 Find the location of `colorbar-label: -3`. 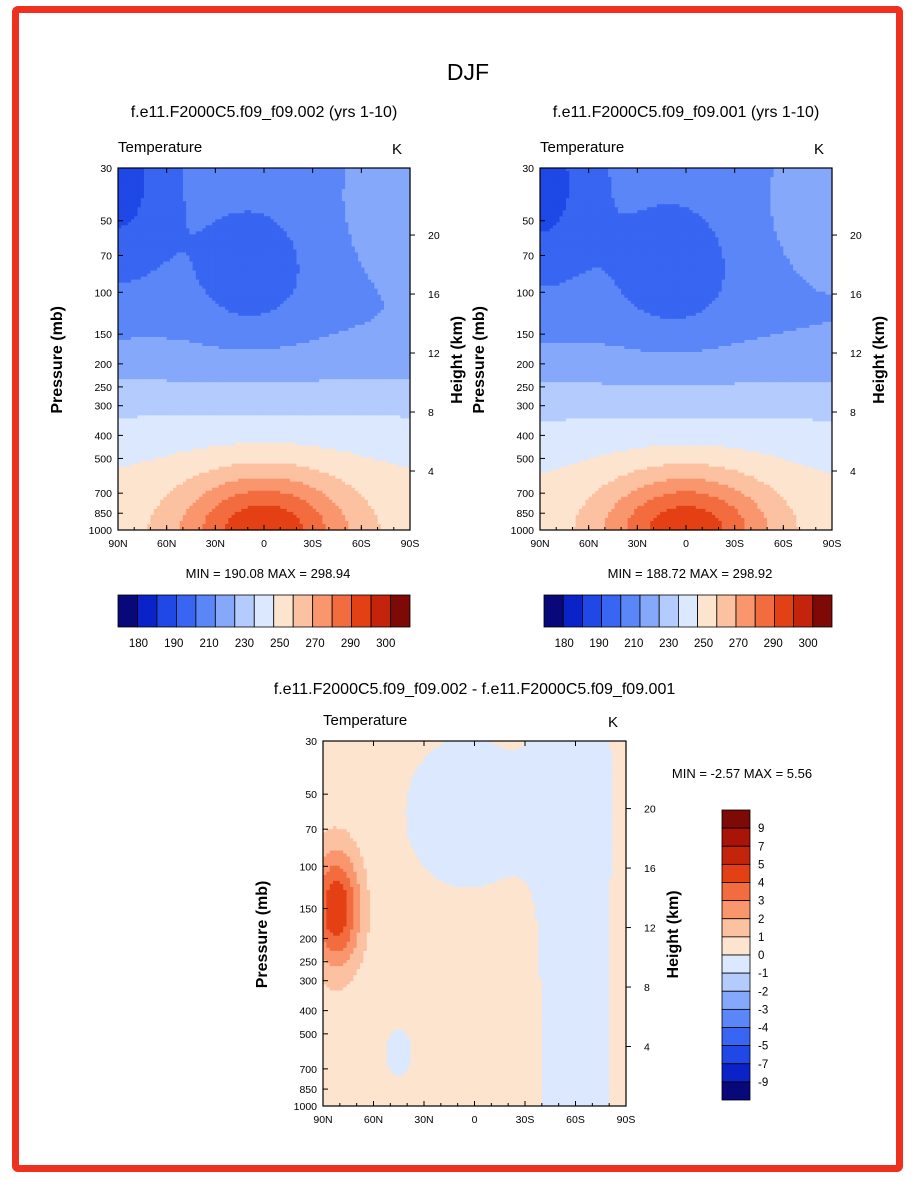

colorbar-label: -3 is located at coordinates (763, 1010).